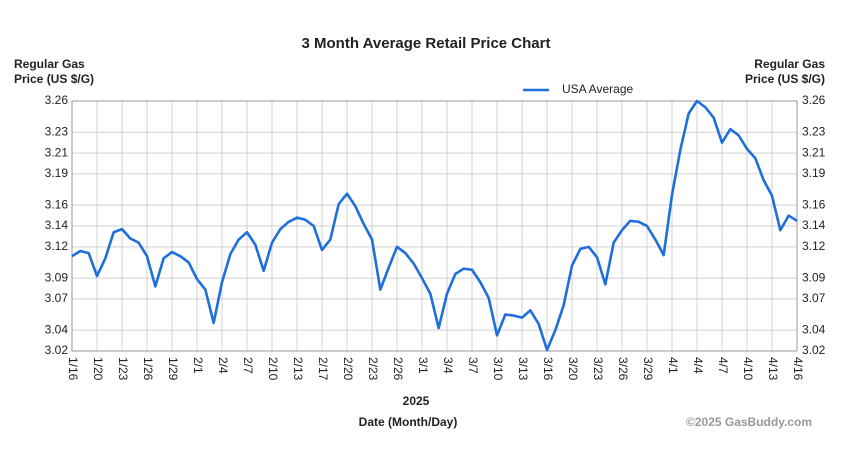  What do you see at coordinates (273, 369) in the screenshot?
I see `x-tick-label: 2/10` at bounding box center [273, 369].